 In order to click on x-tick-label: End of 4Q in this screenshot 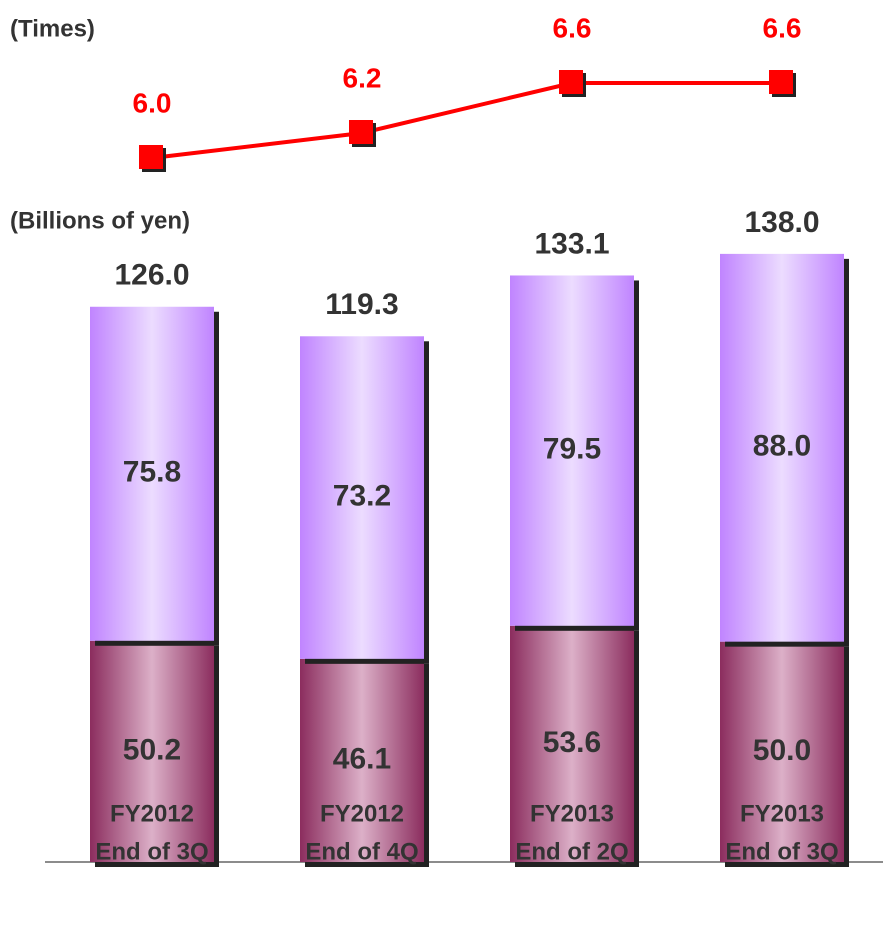, I will do `click(361, 851)`.